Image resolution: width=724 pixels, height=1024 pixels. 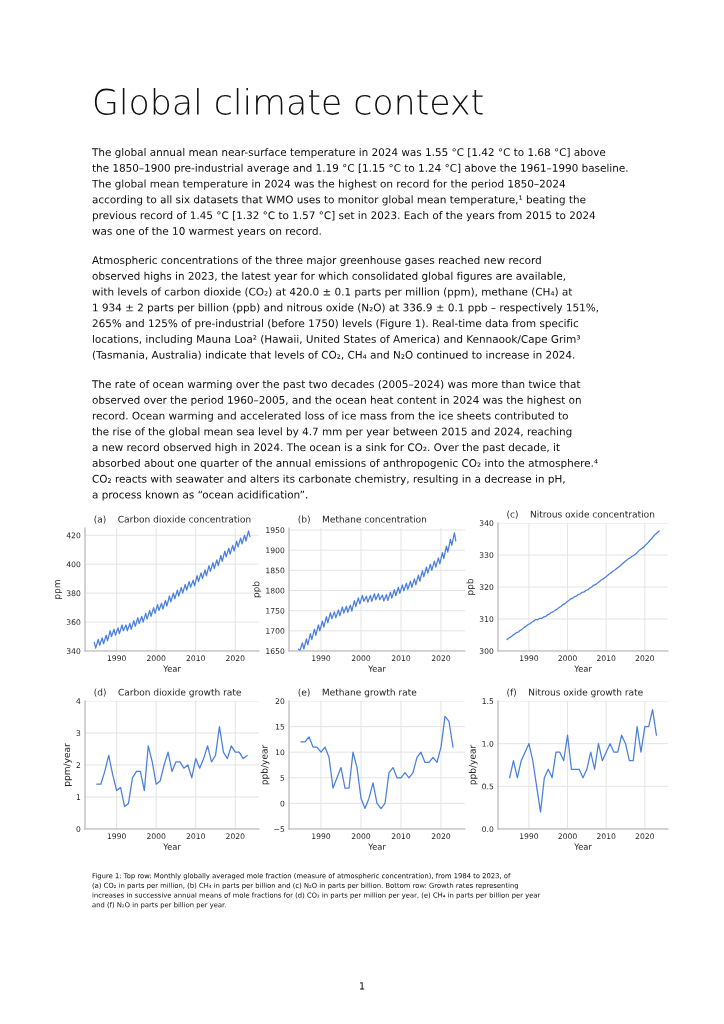 What do you see at coordinates (172, 519) in the screenshot?
I see `chart-title: (a) Carbon dioxide concentration` at bounding box center [172, 519].